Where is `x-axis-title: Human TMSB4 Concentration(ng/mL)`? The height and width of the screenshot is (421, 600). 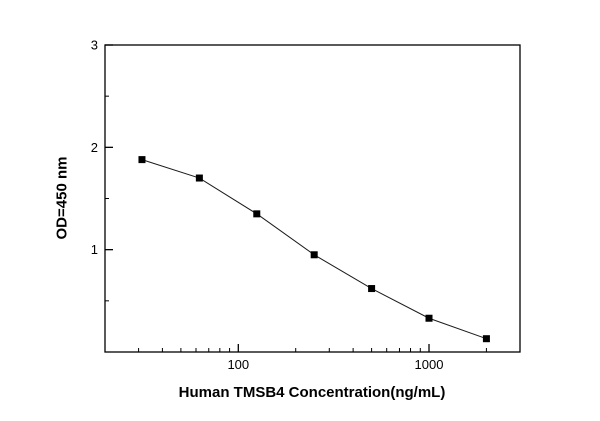 x-axis-title: Human TMSB4 Concentration(ng/mL) is located at coordinates (312, 392).